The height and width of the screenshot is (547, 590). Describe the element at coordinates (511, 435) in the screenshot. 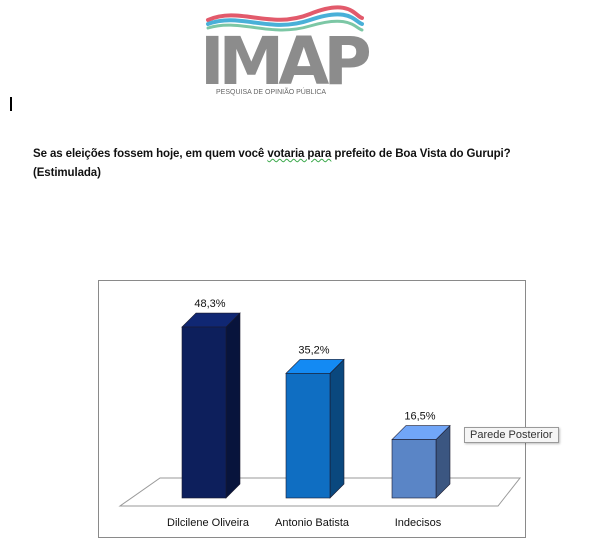

I see `tooltip: Parede Posterior` at that location.